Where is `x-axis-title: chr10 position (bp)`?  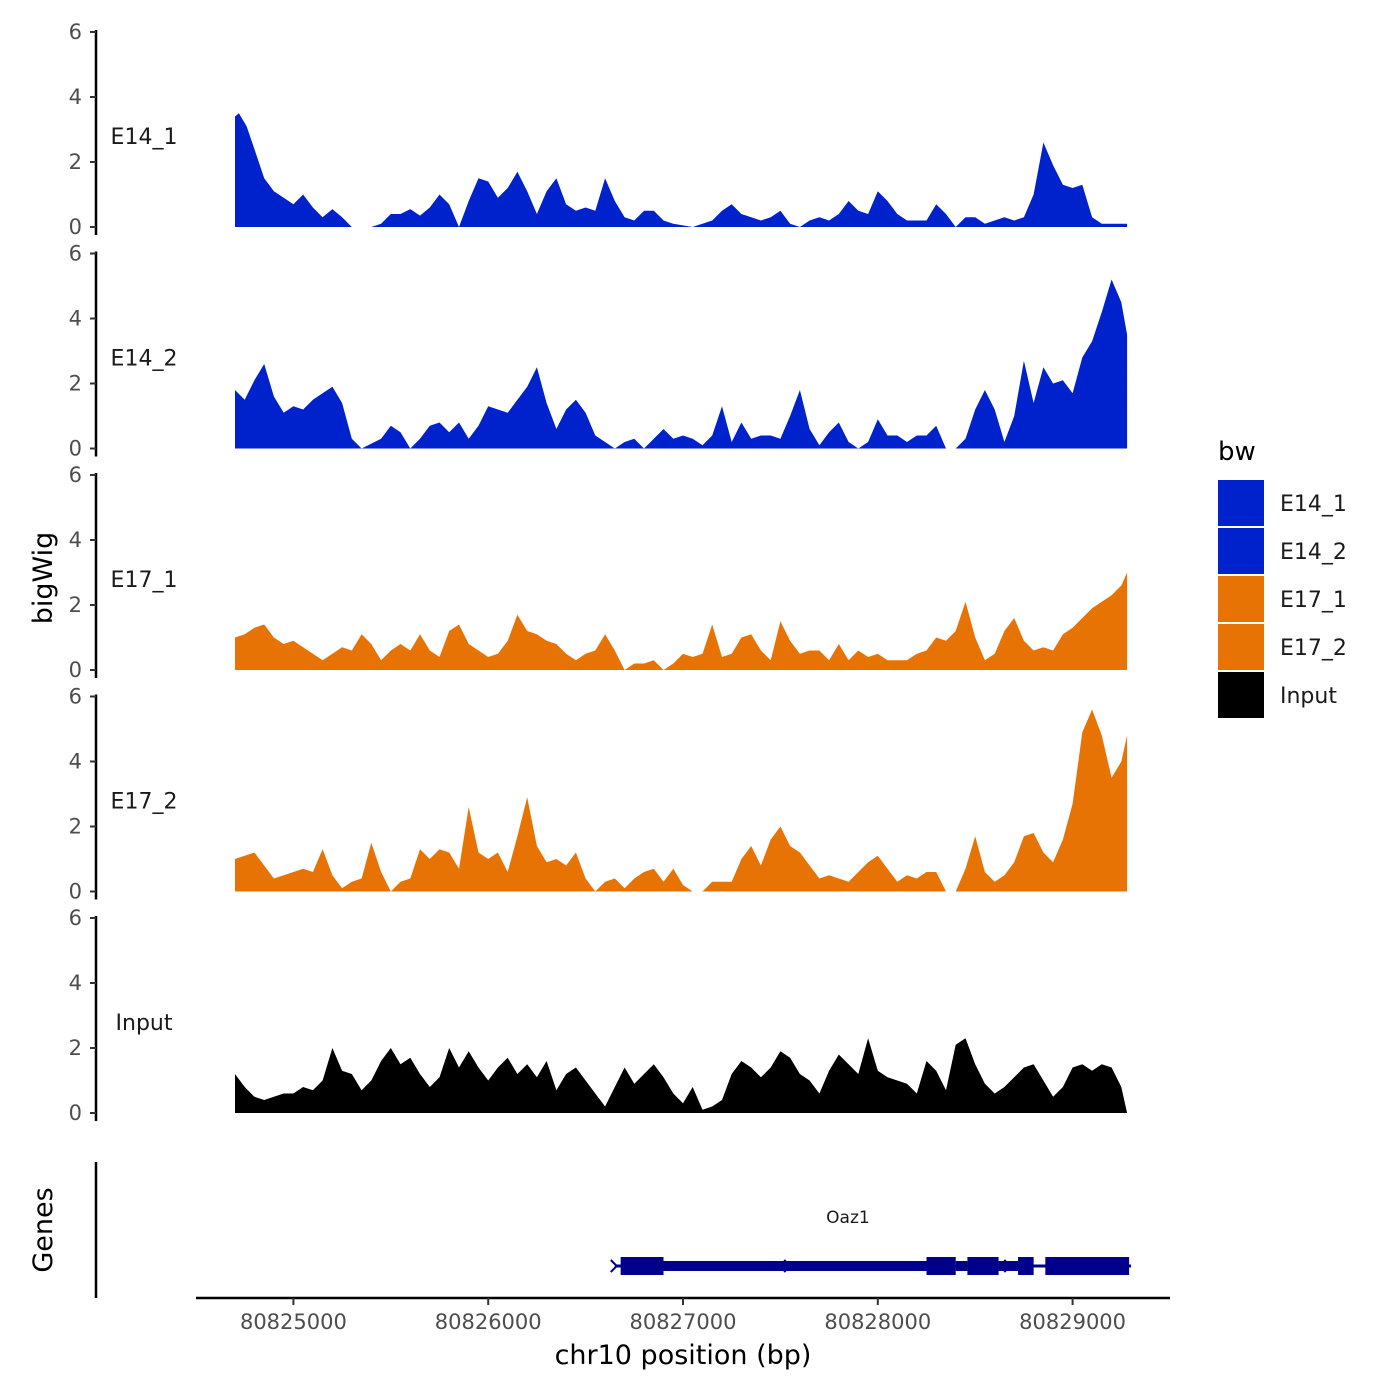
x-axis-title: chr10 position (bp) is located at coordinates (683, 1355).